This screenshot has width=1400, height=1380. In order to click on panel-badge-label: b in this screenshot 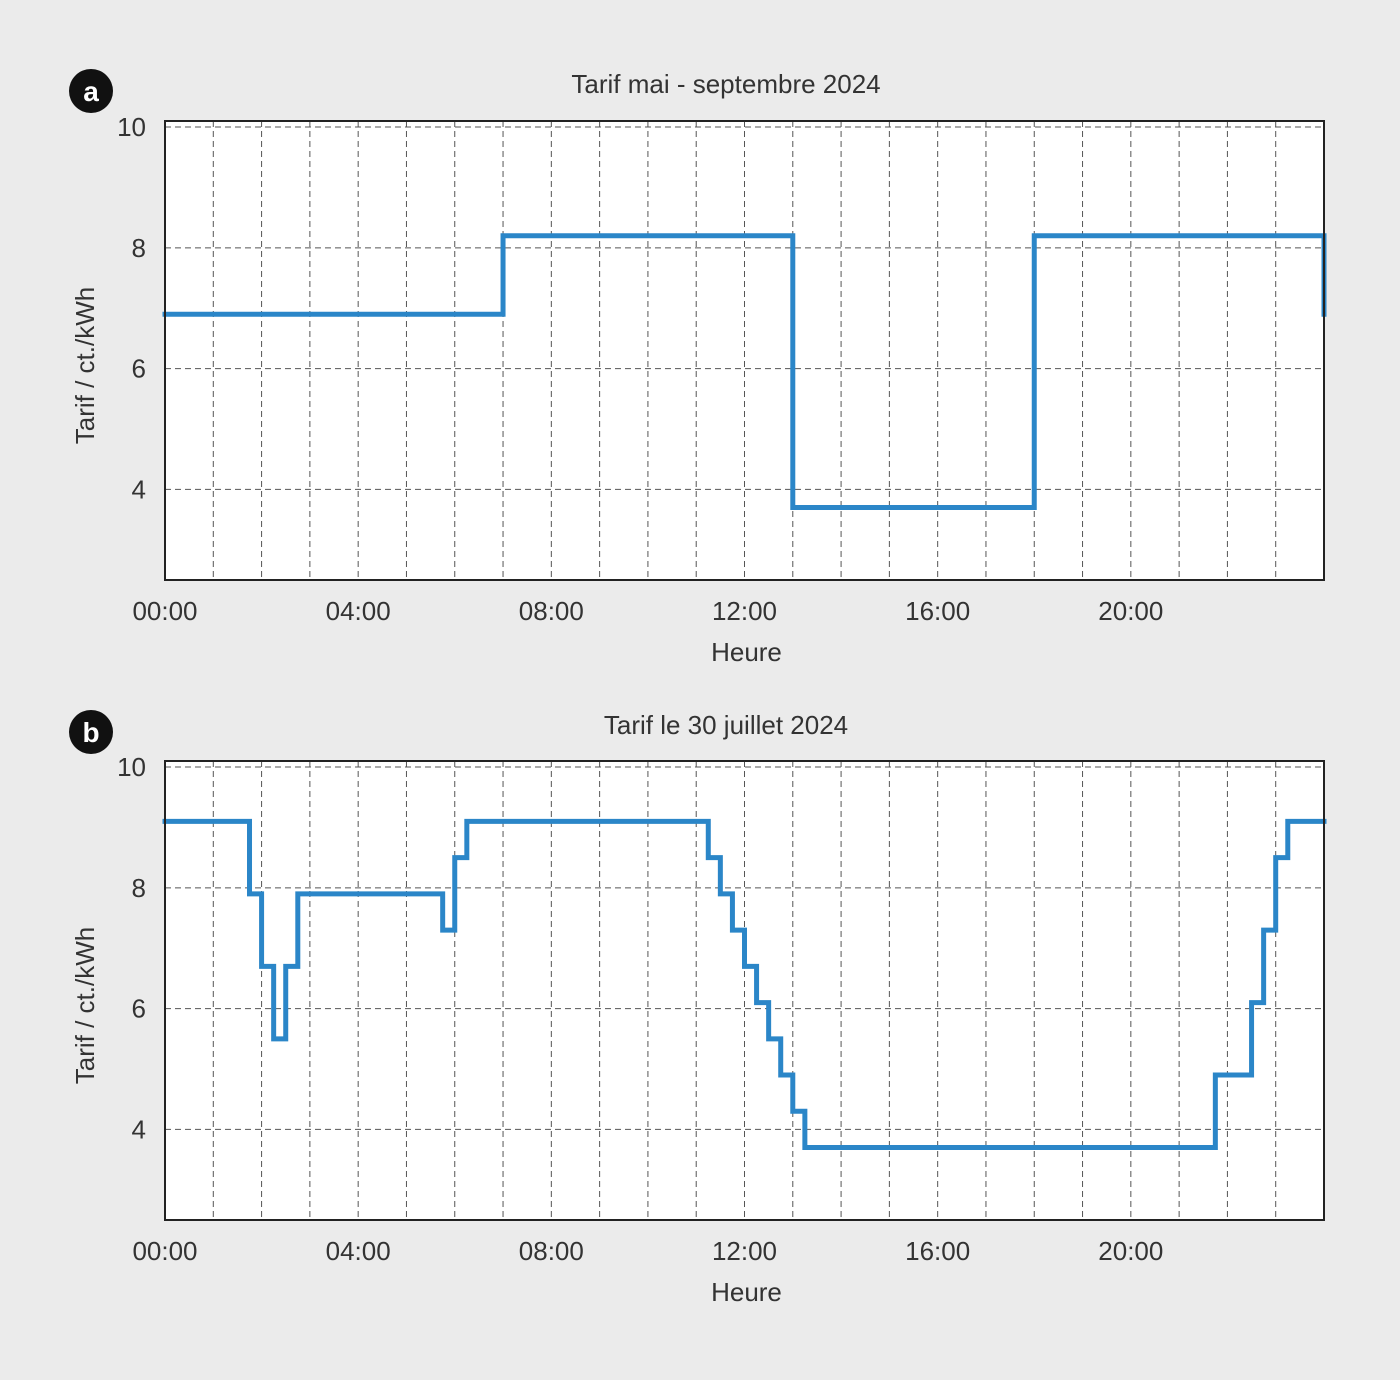, I will do `click(90, 732)`.